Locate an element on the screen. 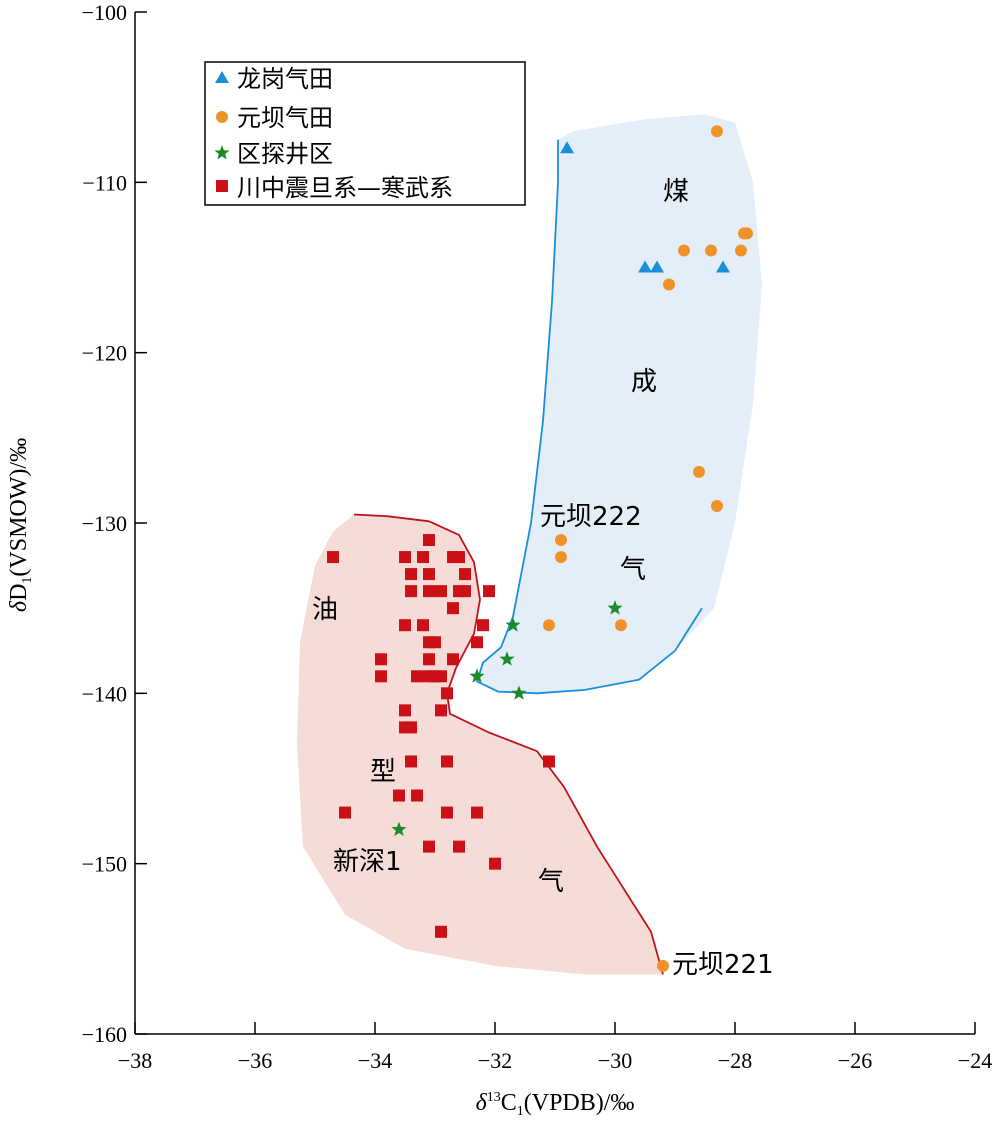 This screenshot has width=1000, height=1123. y-tick-label: −130 is located at coordinates (104, 523).